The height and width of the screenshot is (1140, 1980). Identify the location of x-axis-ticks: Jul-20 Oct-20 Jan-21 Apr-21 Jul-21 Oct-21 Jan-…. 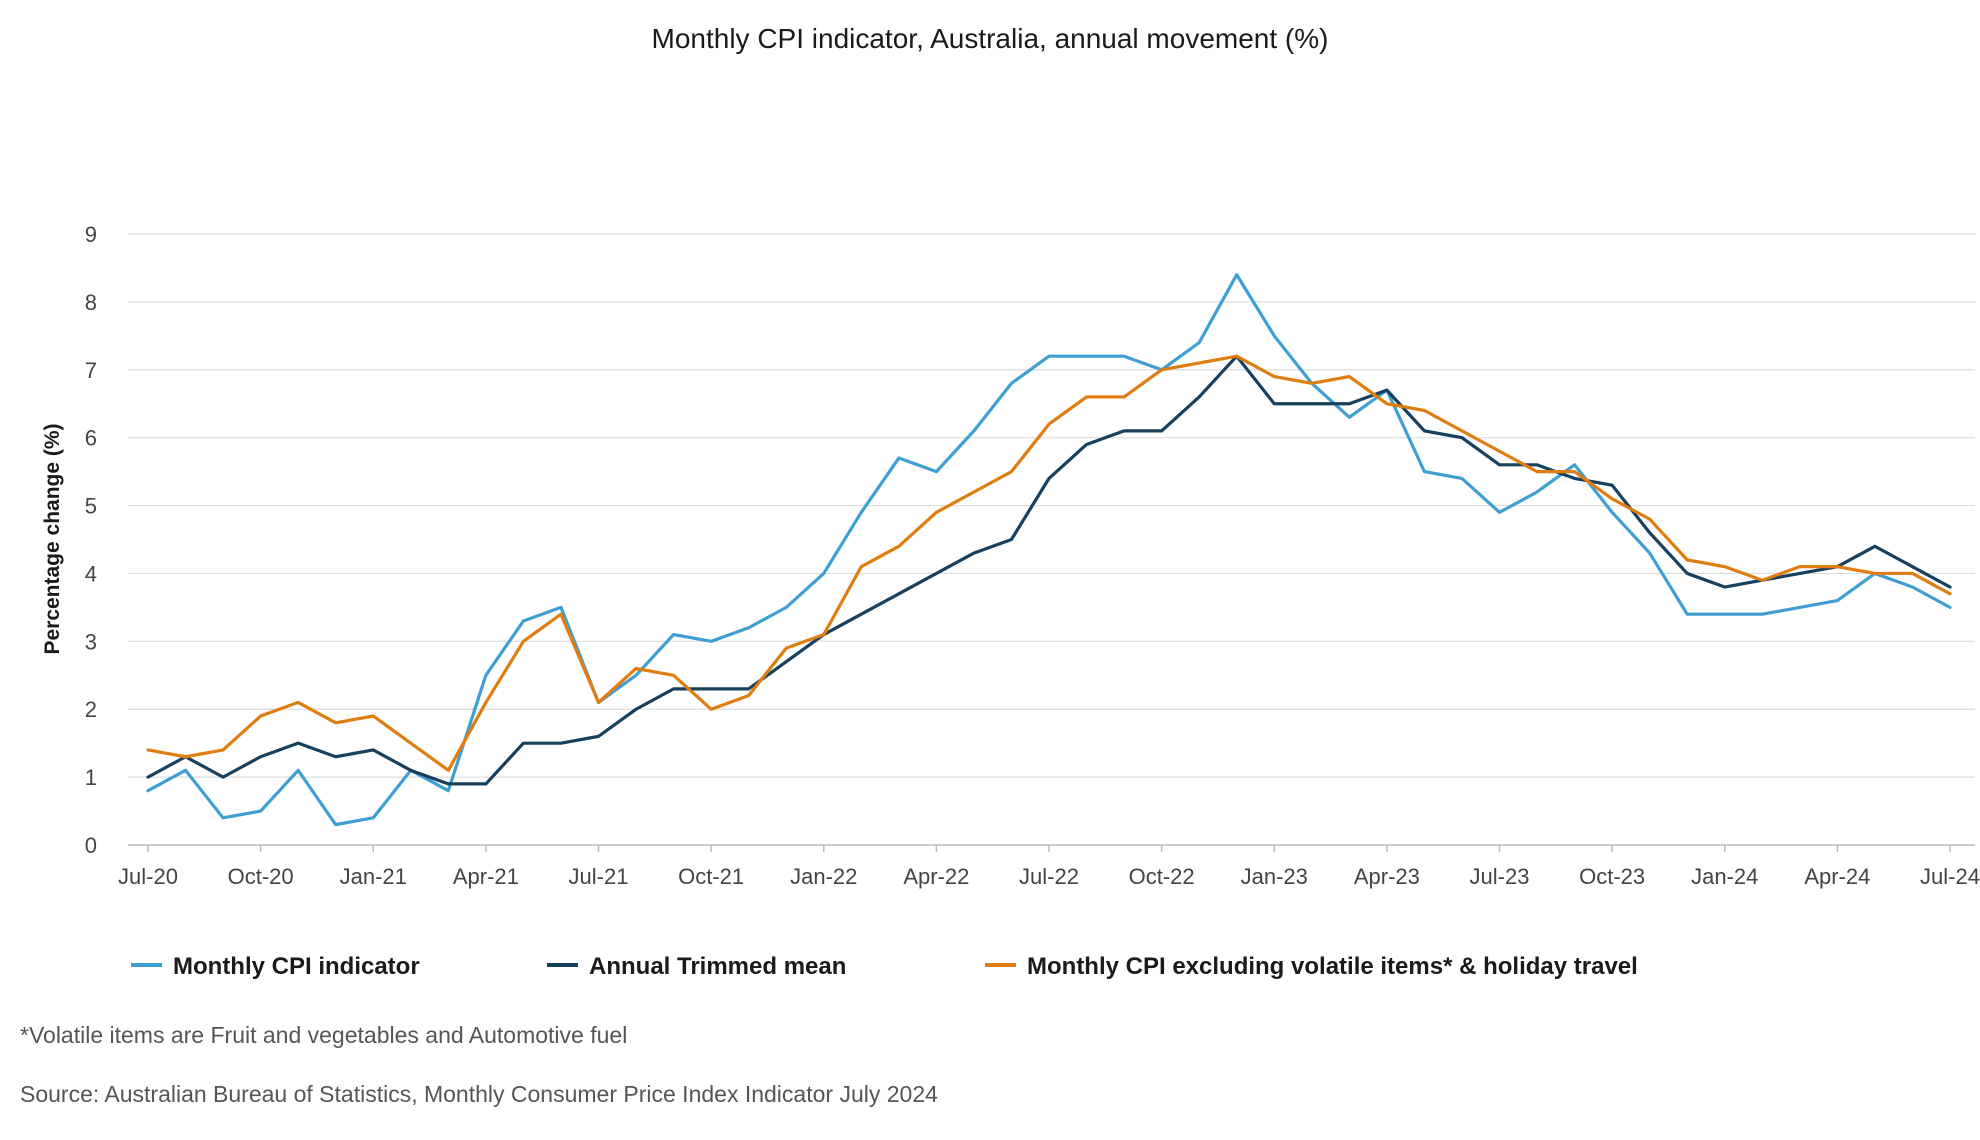
(1049, 867).